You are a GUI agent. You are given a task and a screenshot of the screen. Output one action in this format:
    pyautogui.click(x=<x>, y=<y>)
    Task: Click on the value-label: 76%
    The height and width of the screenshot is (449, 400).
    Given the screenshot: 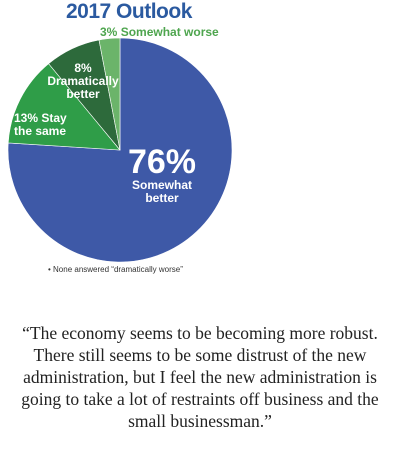 What is the action you would take?
    pyautogui.click(x=162, y=162)
    